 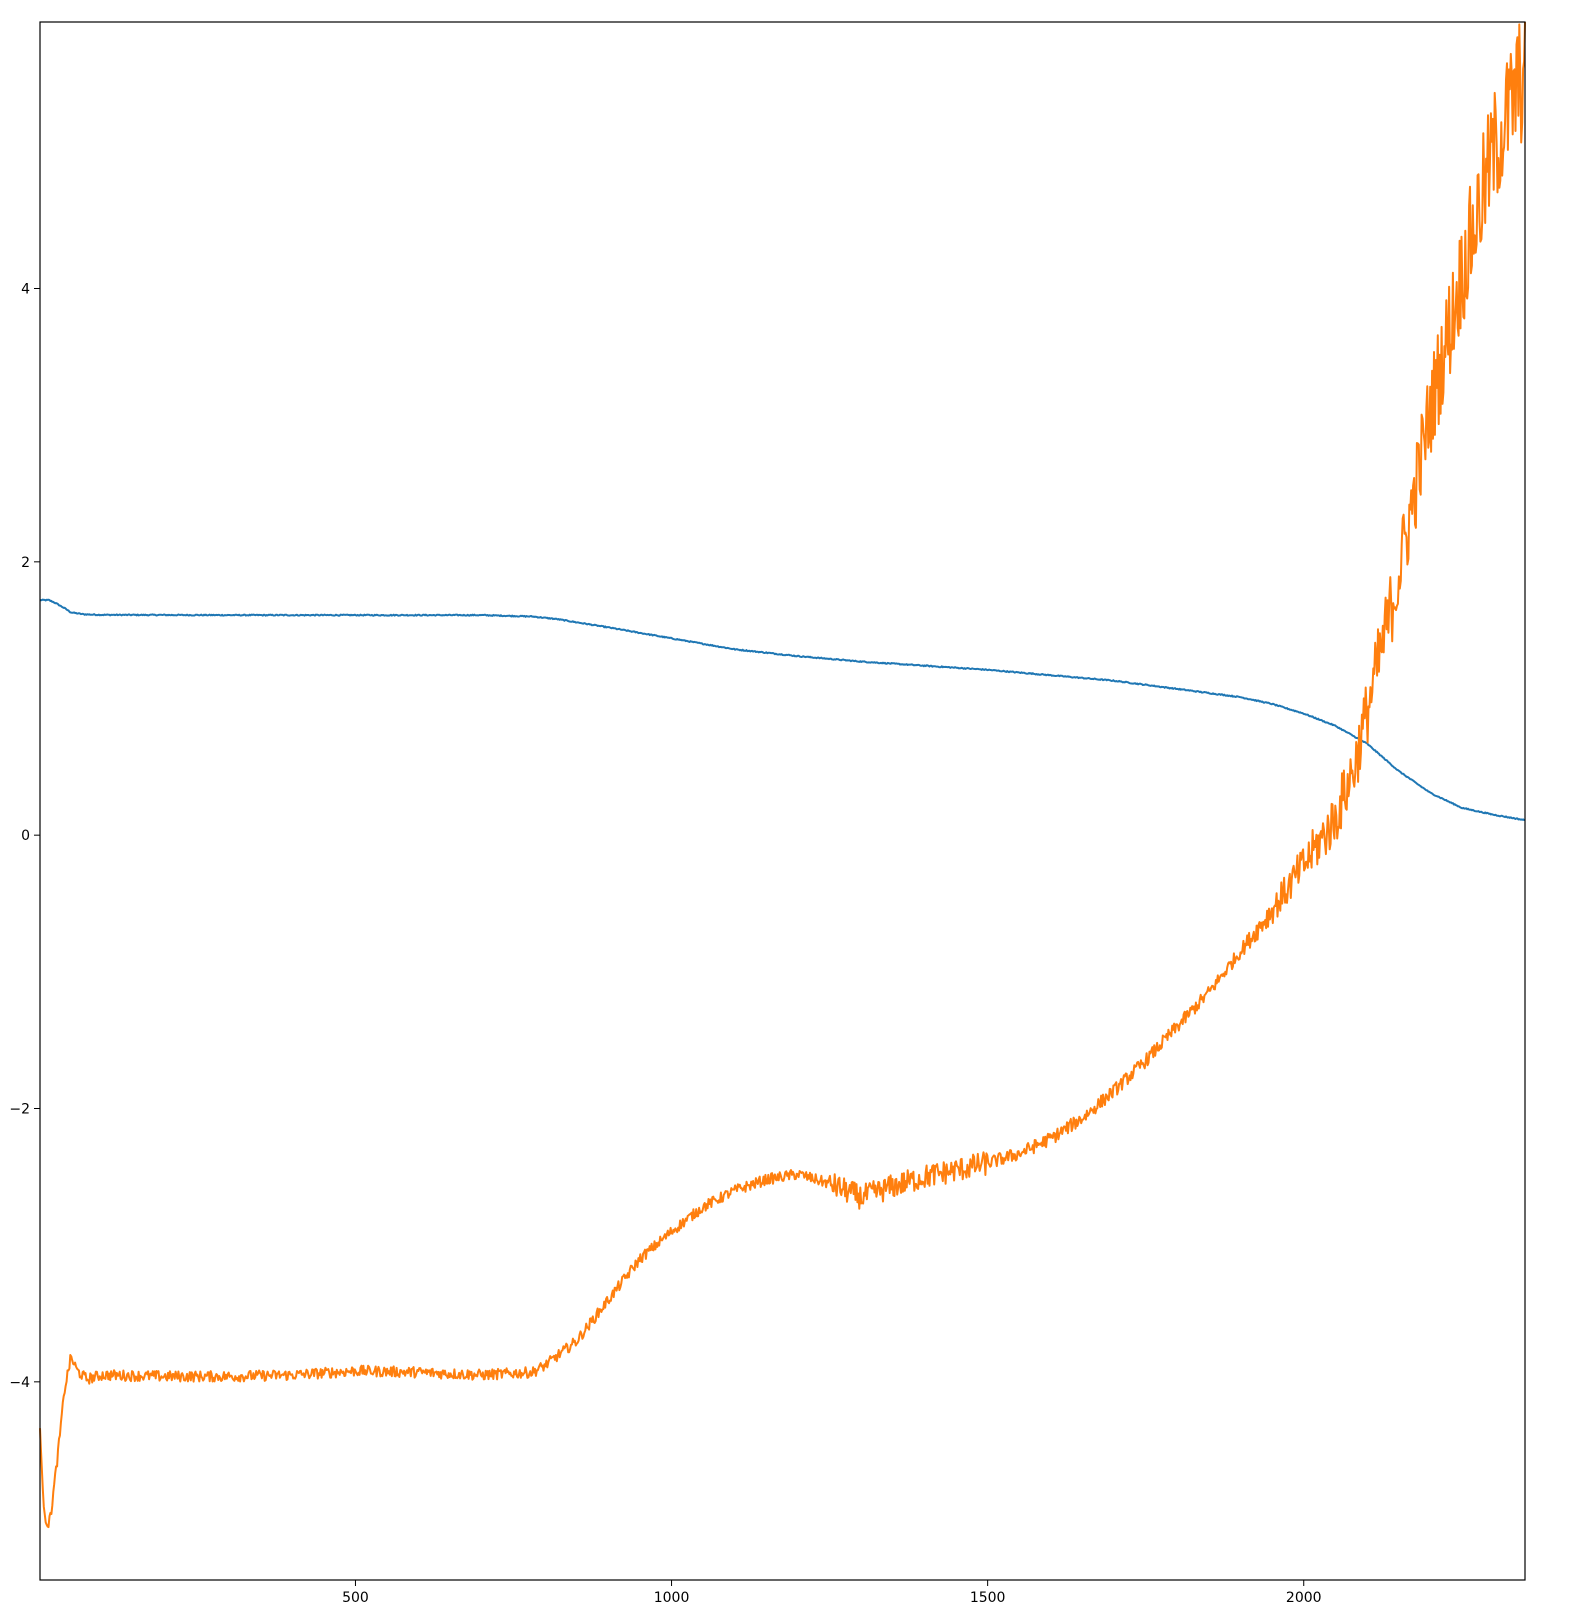 What do you see at coordinates (25, 290) in the screenshot?
I see `y-tick-label: 4` at bounding box center [25, 290].